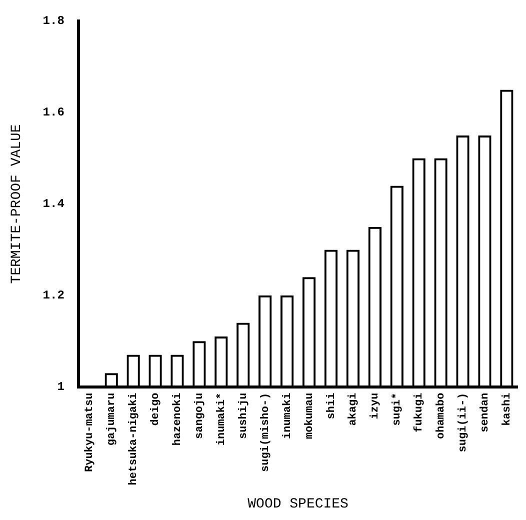 The height and width of the screenshot is (520, 526). I want to click on y-axis-title: TERMITE-PROOF VALUE, so click(17, 204).